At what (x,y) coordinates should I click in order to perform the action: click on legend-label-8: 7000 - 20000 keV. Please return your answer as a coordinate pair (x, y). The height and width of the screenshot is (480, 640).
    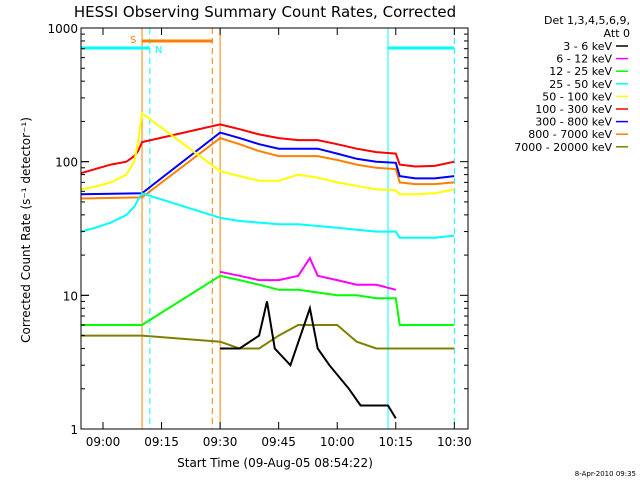
    Looking at the image, I should click on (563, 147).